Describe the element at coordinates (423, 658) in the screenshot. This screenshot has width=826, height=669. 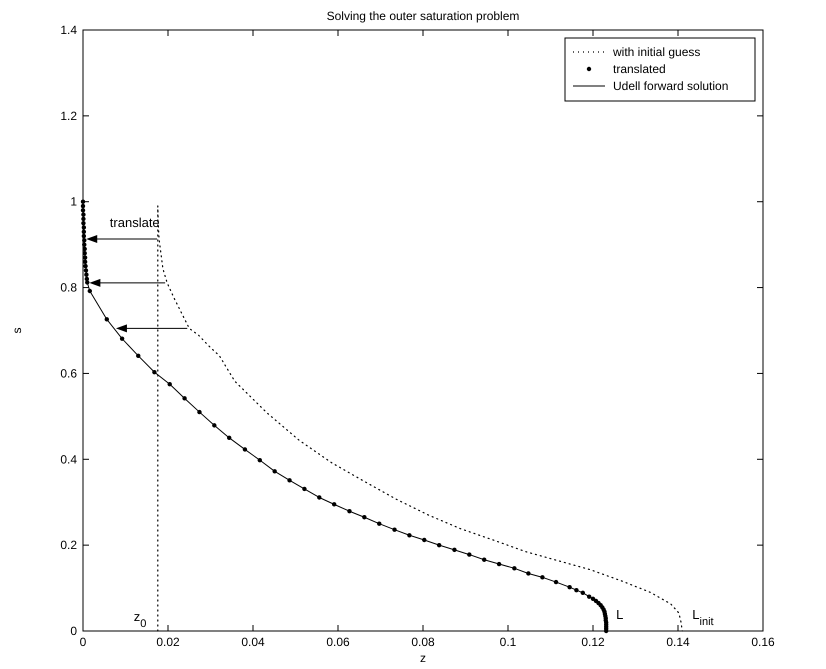
I see `x-axis-title: z` at that location.